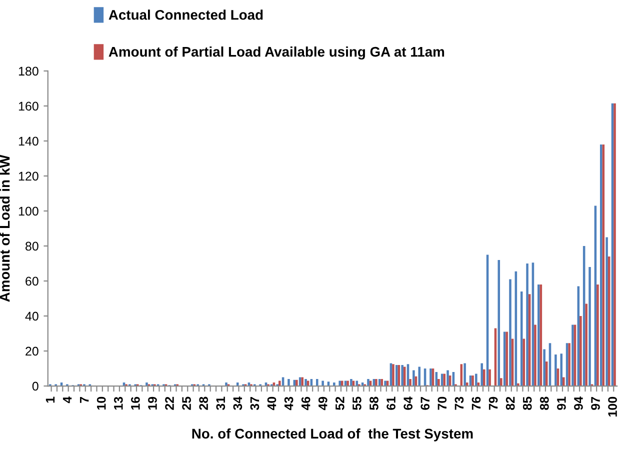 The image size is (622, 452). I want to click on x-tick-label: 52, so click(339, 403).